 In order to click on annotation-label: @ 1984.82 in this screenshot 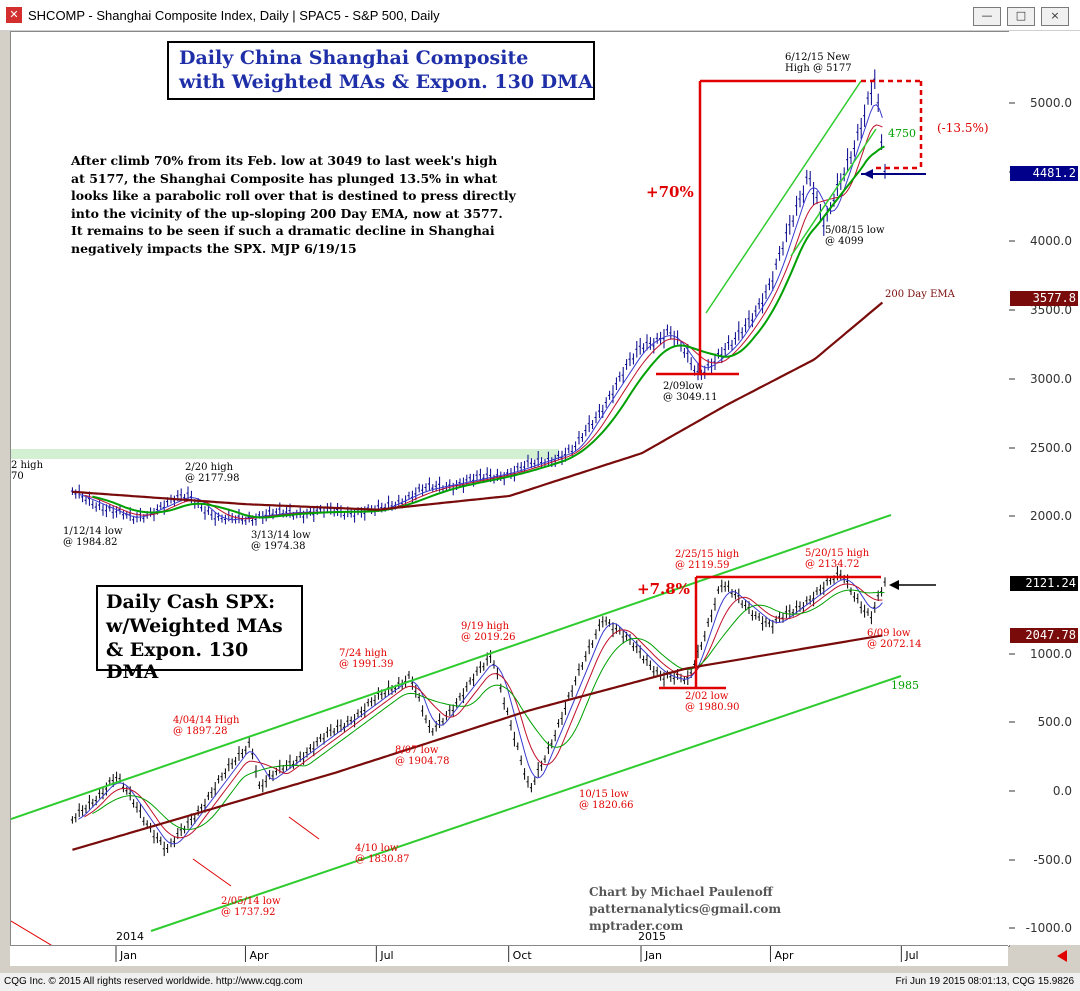, I will do `click(90, 542)`.